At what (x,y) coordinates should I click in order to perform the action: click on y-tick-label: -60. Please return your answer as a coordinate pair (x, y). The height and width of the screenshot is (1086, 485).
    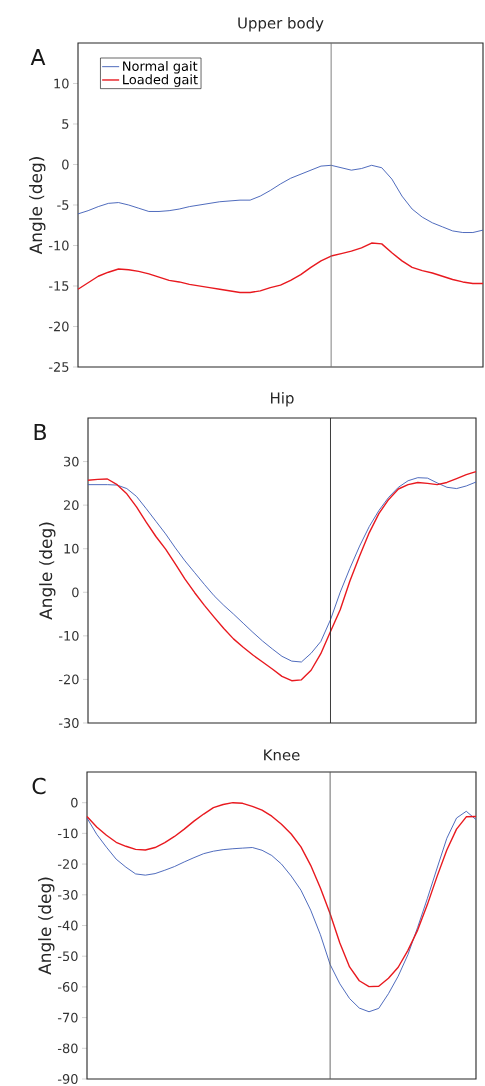
    Looking at the image, I should click on (67, 986).